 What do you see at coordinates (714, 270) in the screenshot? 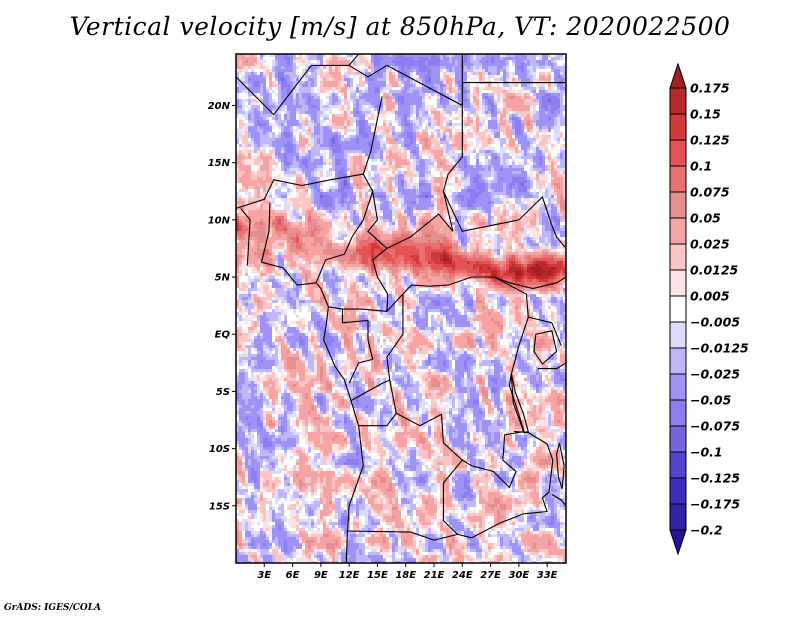
I see `colorbar-label: 0.0125` at bounding box center [714, 270].